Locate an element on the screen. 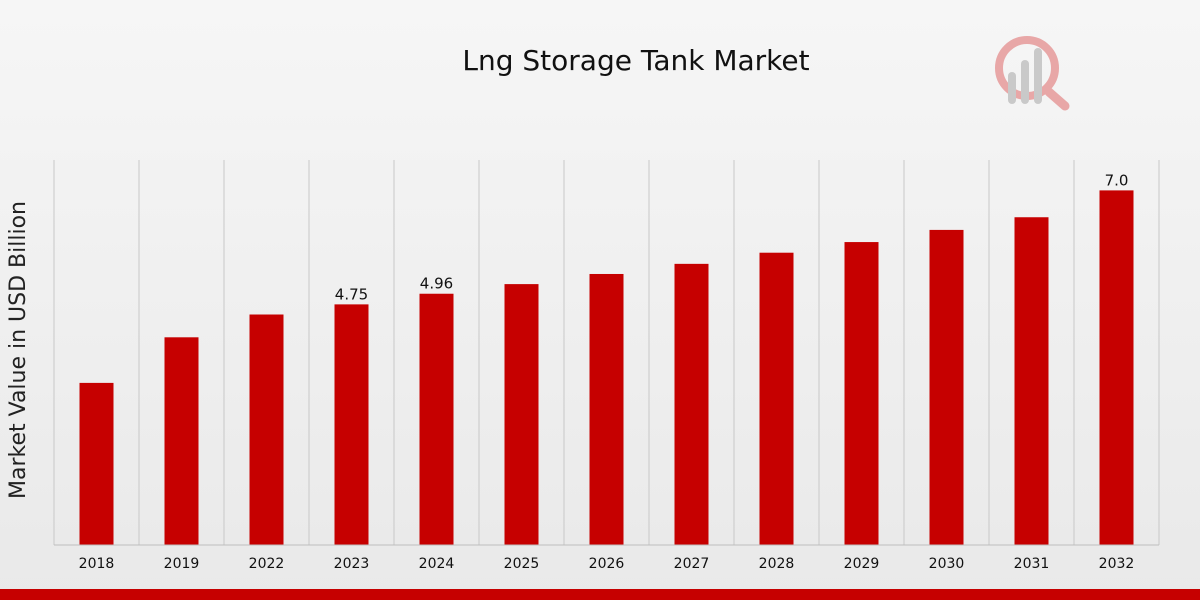  bar-2022 is located at coordinates (266, 429).